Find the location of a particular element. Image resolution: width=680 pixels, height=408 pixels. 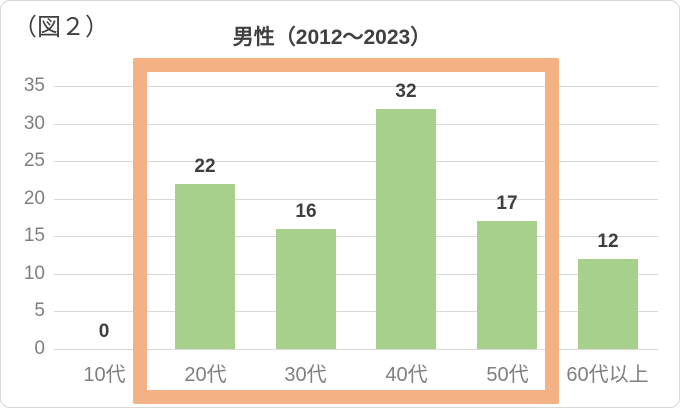

bar-value-label: 0 is located at coordinates (104, 331).